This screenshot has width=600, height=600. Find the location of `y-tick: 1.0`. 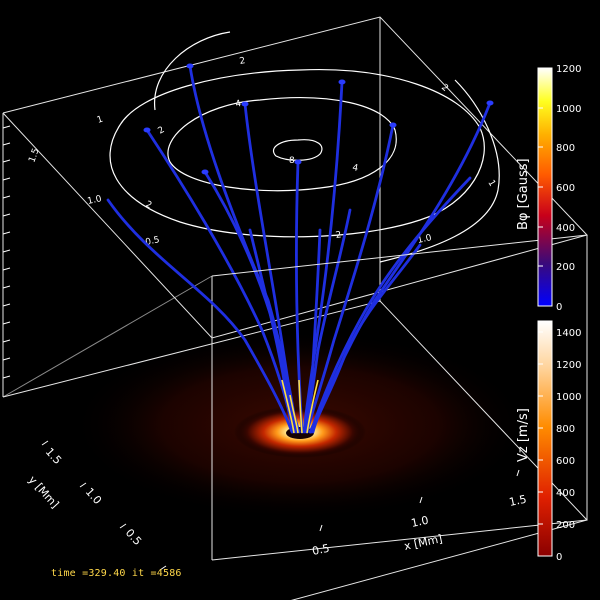

y-tick: 1.0 is located at coordinates (93, 496).